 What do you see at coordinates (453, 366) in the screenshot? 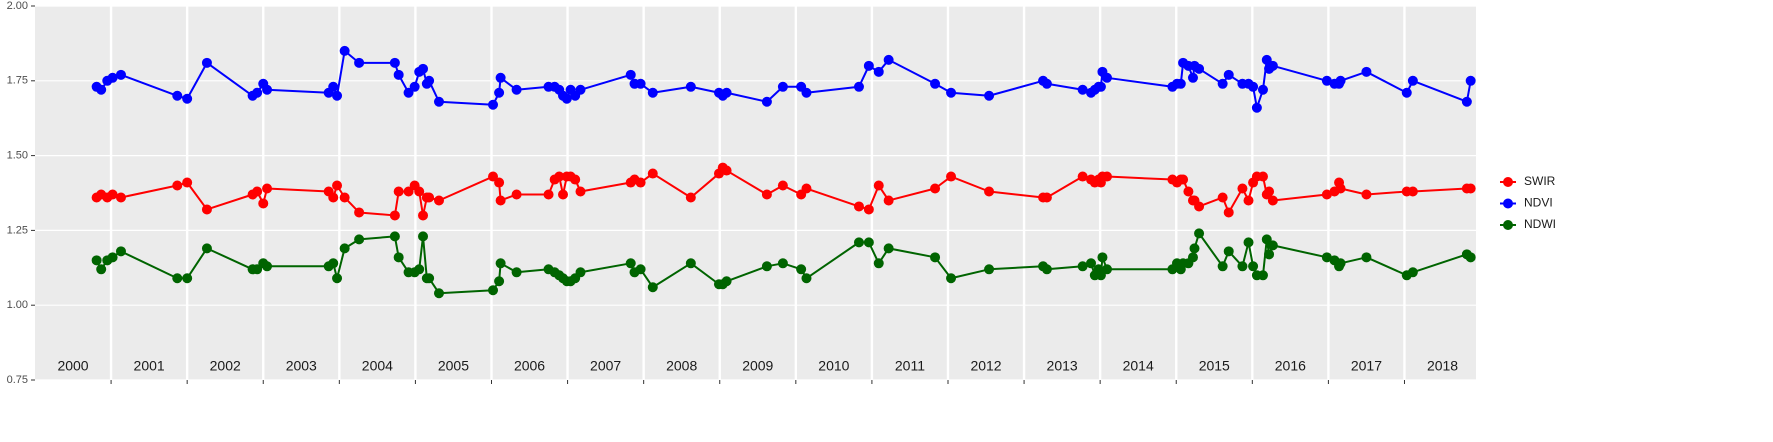
I see `year-label: 2005` at bounding box center [453, 366].